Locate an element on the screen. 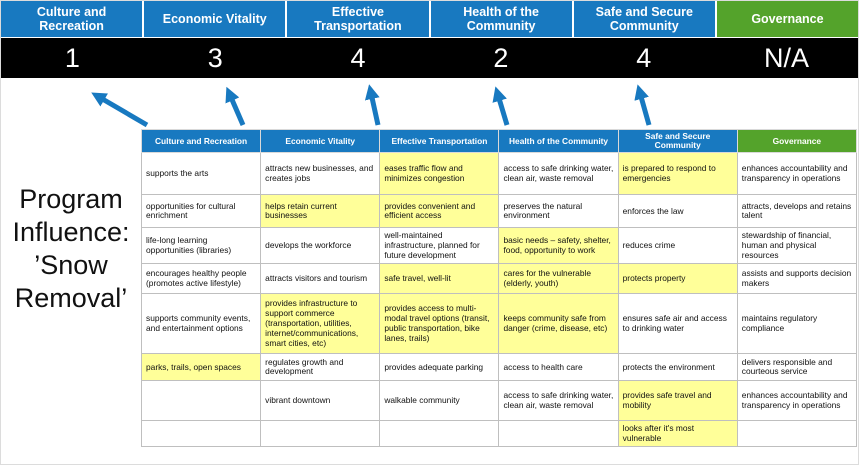 The image size is (859, 465). matrix-cell-r8-c4 is located at coordinates (558, 434).